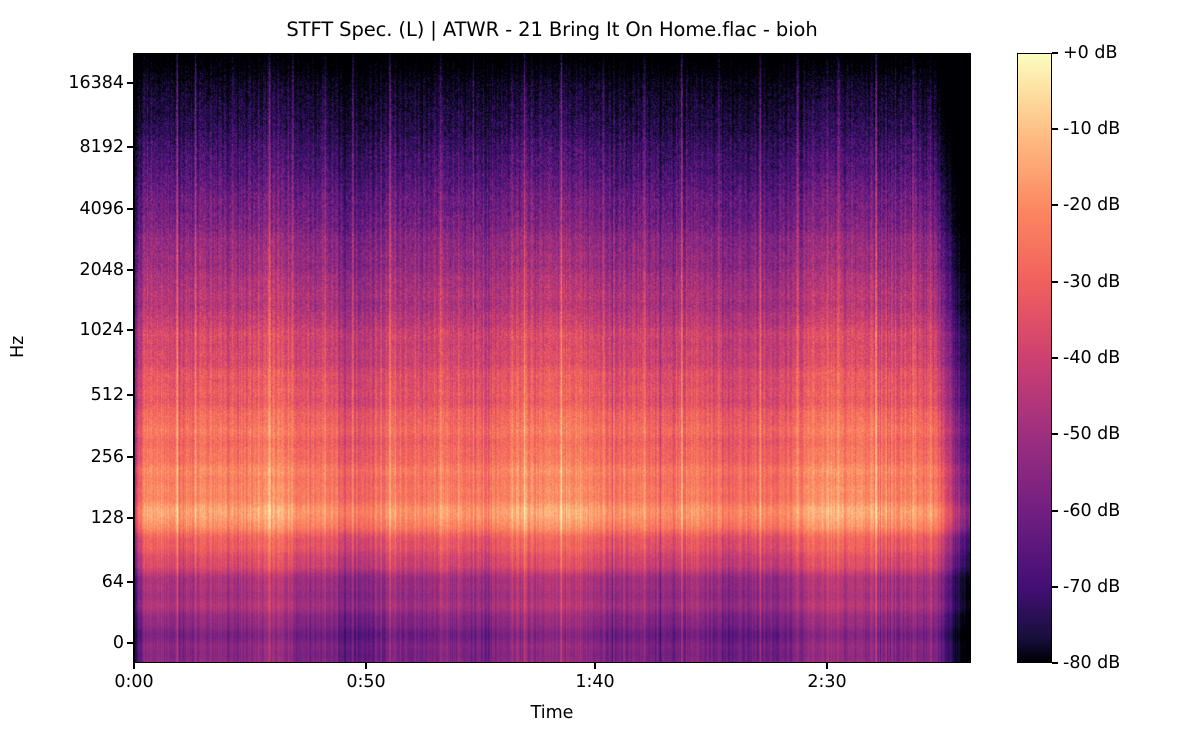 The height and width of the screenshot is (750, 1200). I want to click on y-tick-label: 2048, so click(101, 270).